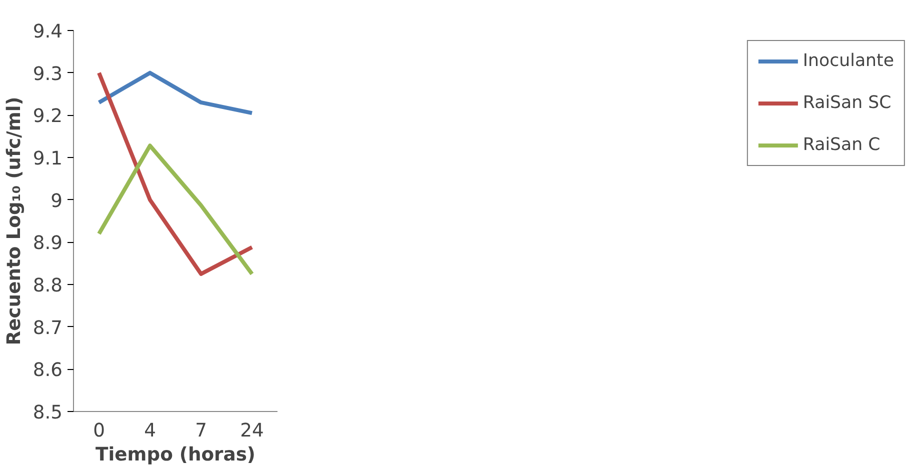  I want to click on x-tick-label: 24, so click(252, 431).